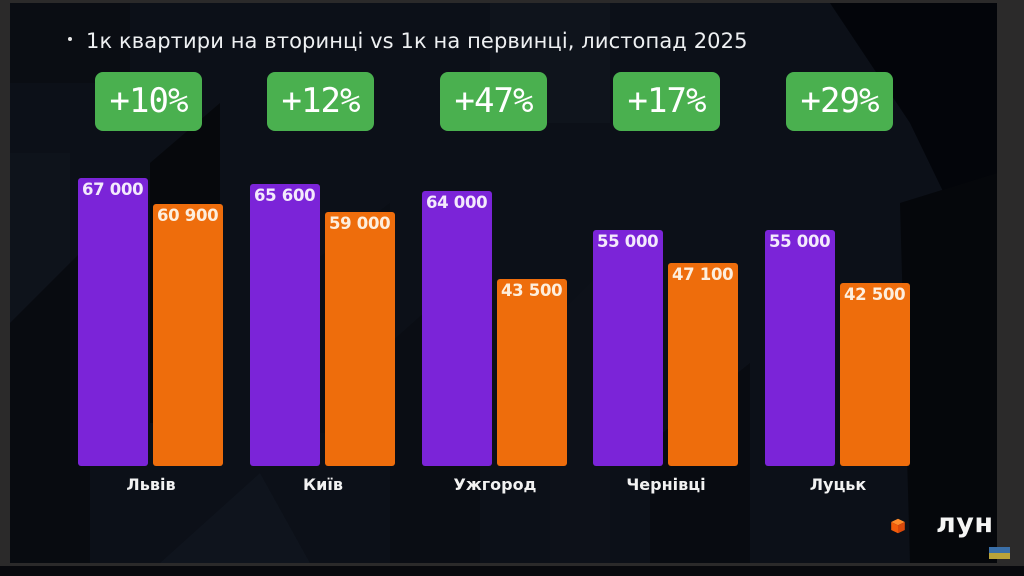 Image resolution: width=1024 pixels, height=576 pixels. What do you see at coordinates (532, 290) in the screenshot?
I see `bar-value: 43 500` at bounding box center [532, 290].